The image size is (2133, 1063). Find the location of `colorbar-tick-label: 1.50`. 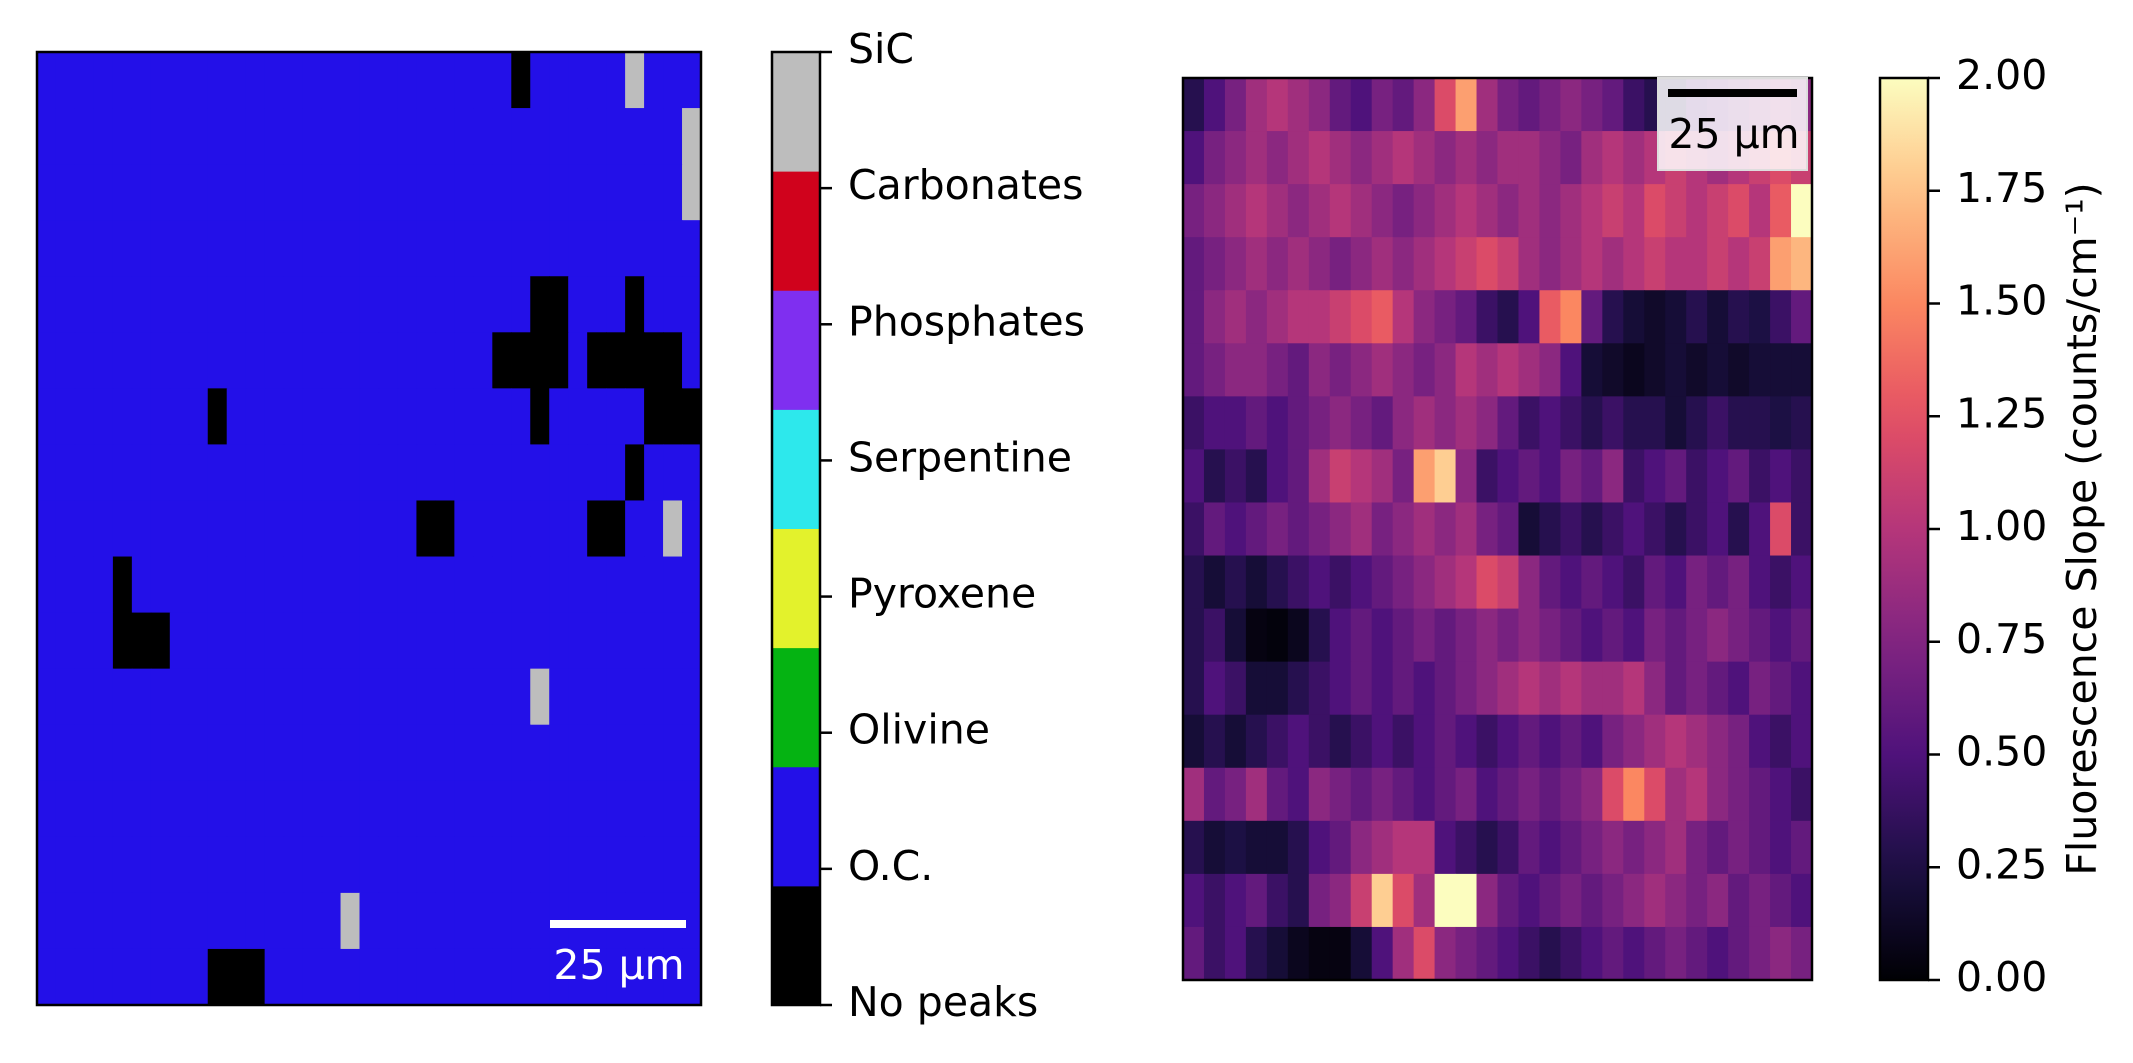

colorbar-tick-label: 1.50 is located at coordinates (2001, 301).